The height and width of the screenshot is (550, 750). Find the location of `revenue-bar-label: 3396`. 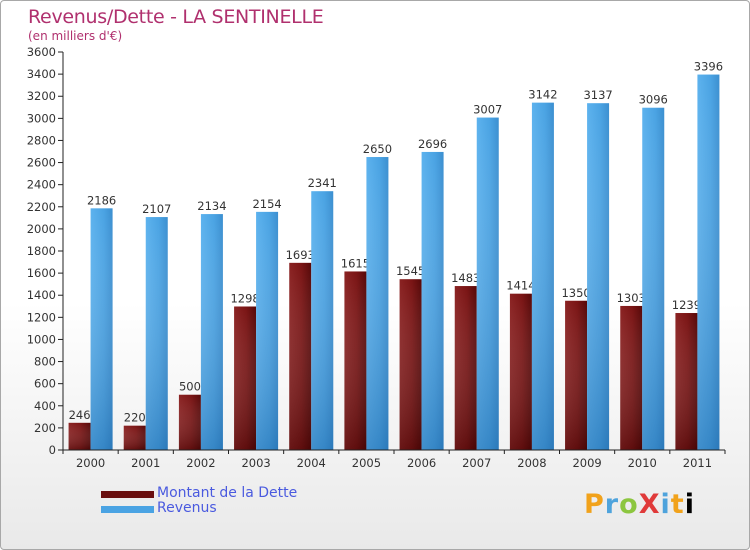

revenue-bar-label: 3396 is located at coordinates (708, 67).